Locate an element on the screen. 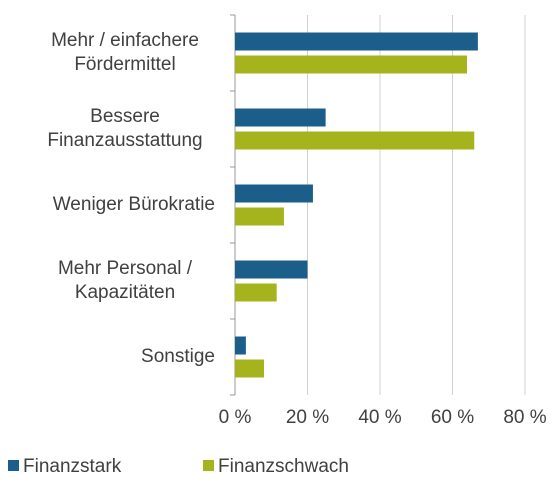  legend-label: Finanzschwach is located at coordinates (283, 466).